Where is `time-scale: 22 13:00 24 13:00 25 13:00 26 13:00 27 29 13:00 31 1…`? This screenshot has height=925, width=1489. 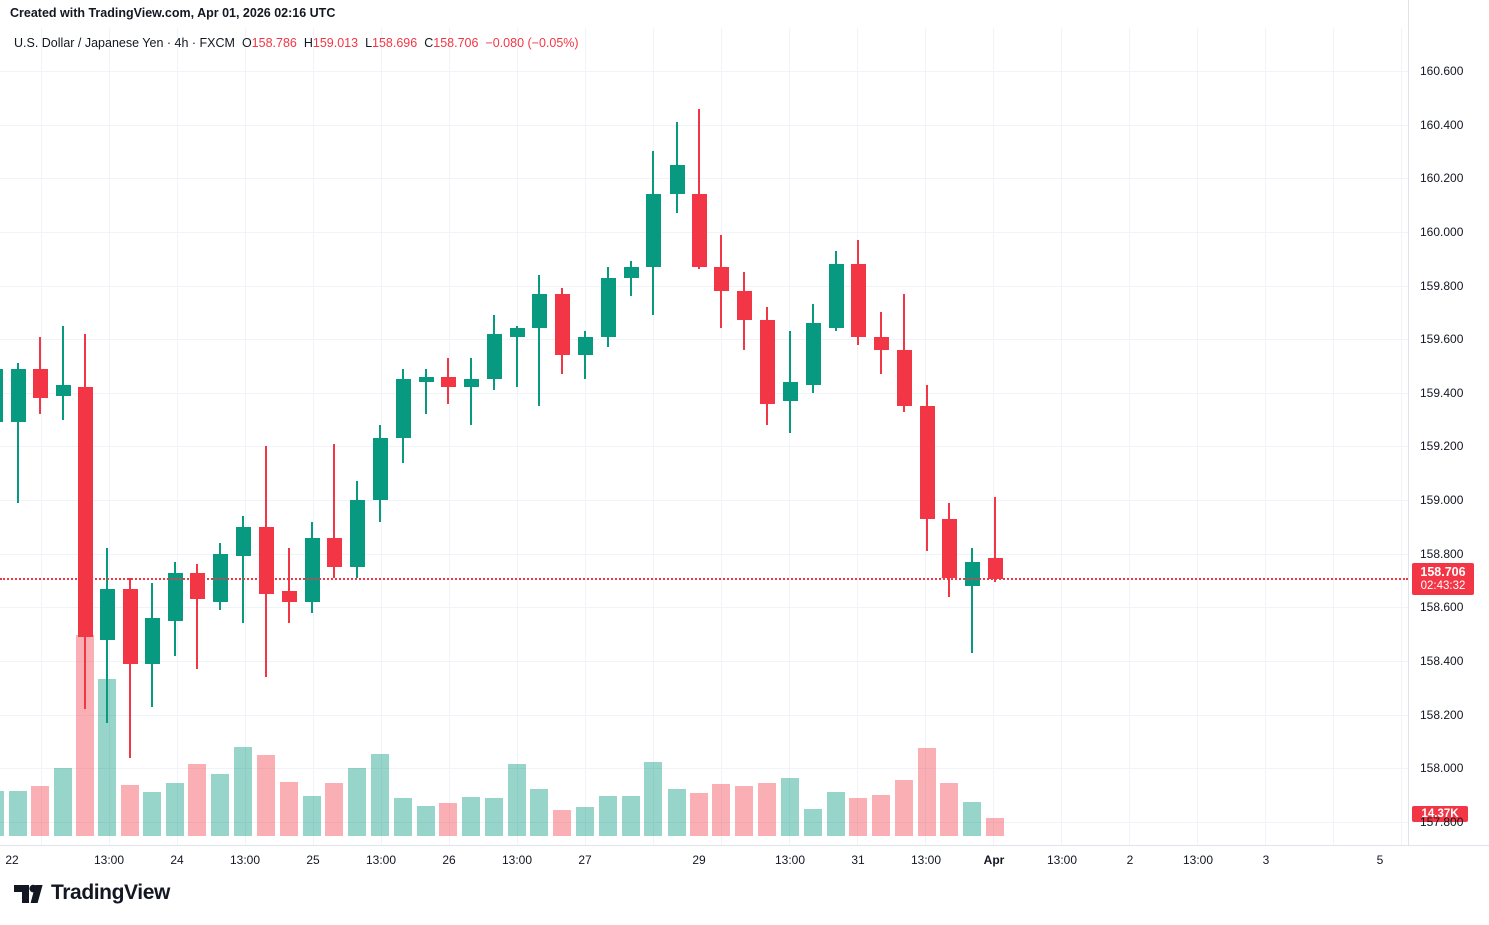
time-scale: 22 13:00 24 13:00 25 13:00 26 13:00 27 29 13:00 31 1… is located at coordinates (744, 885).